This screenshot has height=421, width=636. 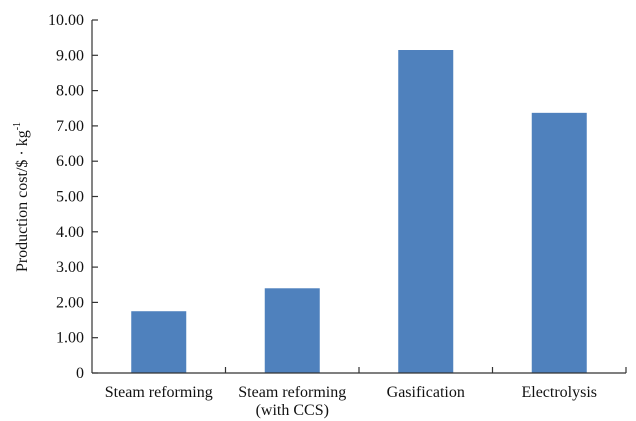 I want to click on y-axis-title-main: Production cost/$ · kg, so click(x=22, y=201).